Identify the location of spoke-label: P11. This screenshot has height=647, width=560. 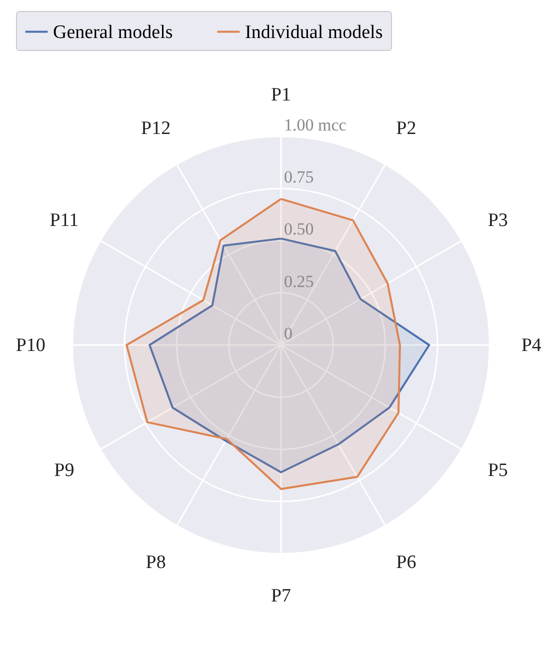
(64, 220).